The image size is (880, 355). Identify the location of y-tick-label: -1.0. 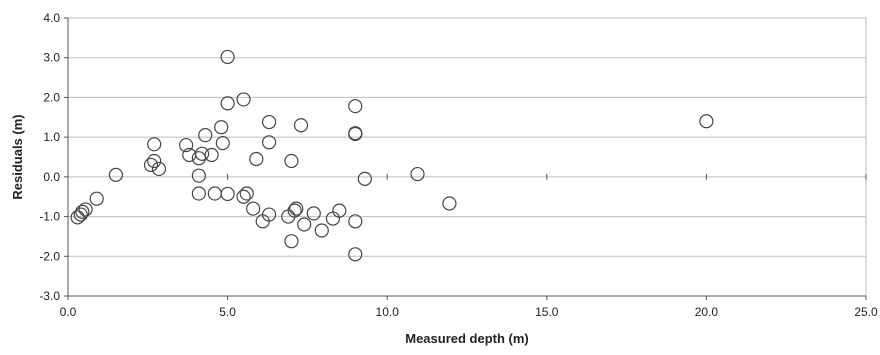
(49, 217).